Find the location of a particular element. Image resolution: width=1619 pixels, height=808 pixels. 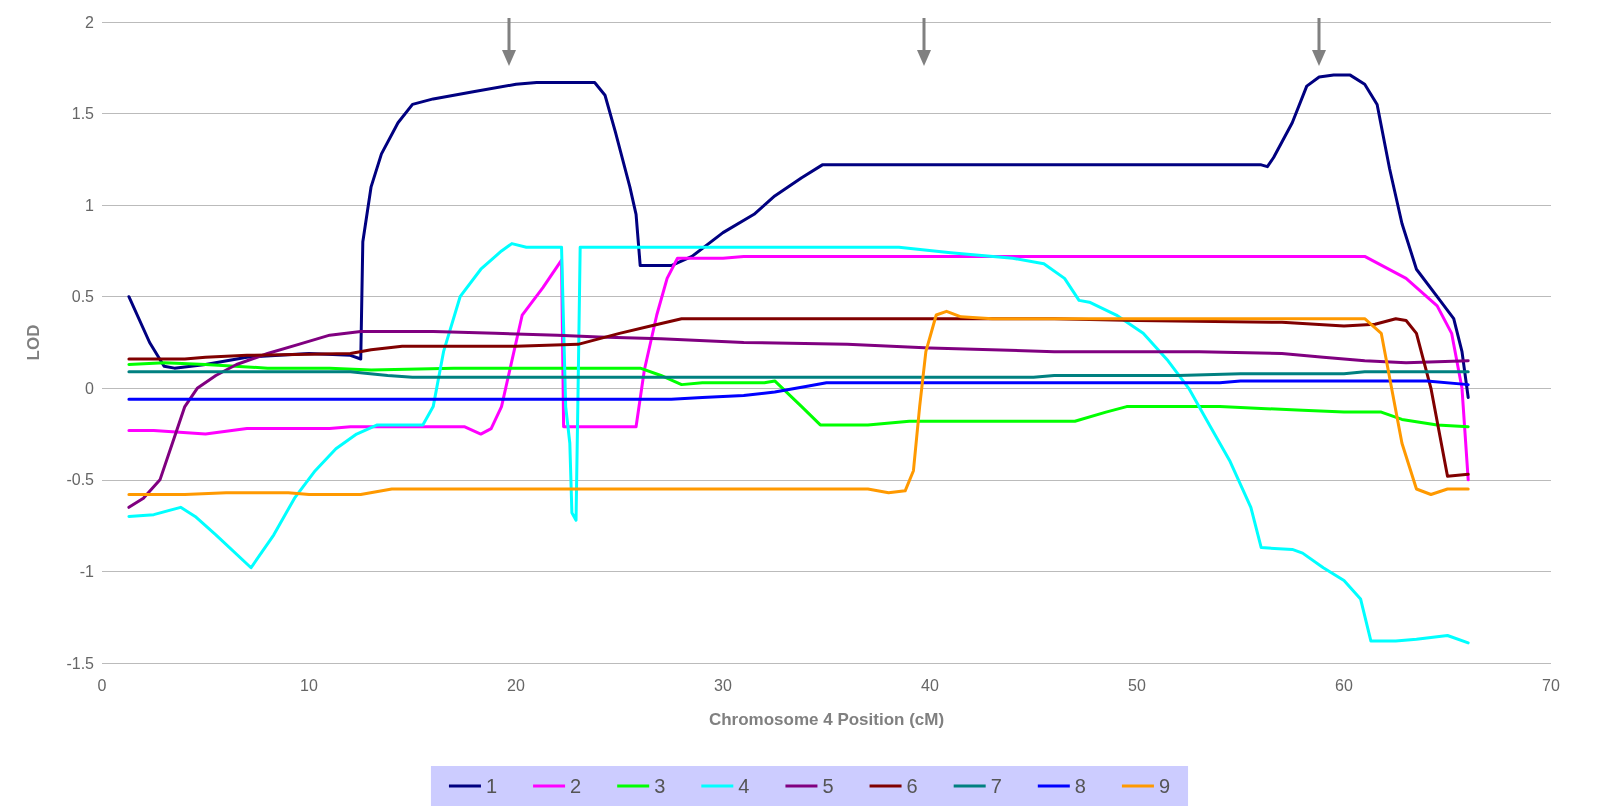

y-tick-label: 1 is located at coordinates (90, 205).